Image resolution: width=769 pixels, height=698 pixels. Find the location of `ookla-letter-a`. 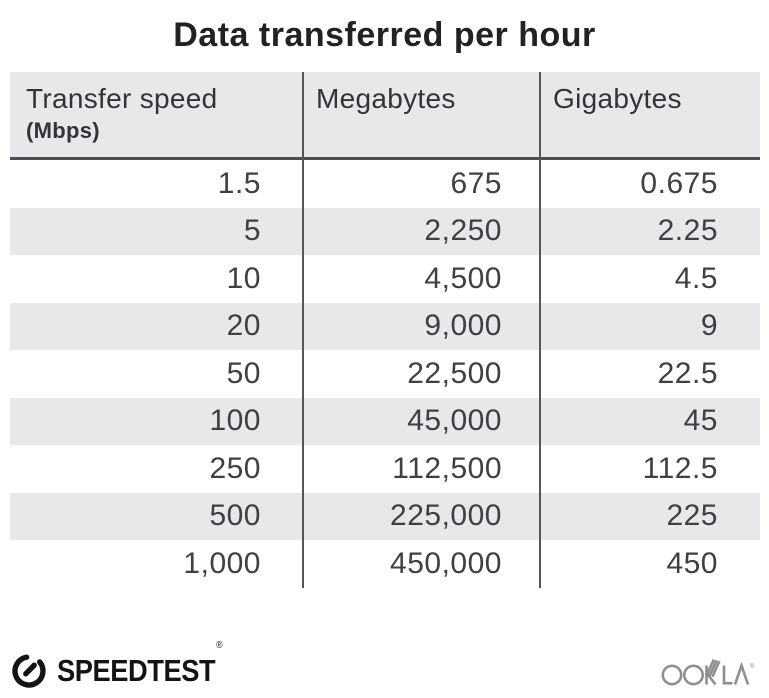

ookla-letter-a is located at coordinates (741, 673).